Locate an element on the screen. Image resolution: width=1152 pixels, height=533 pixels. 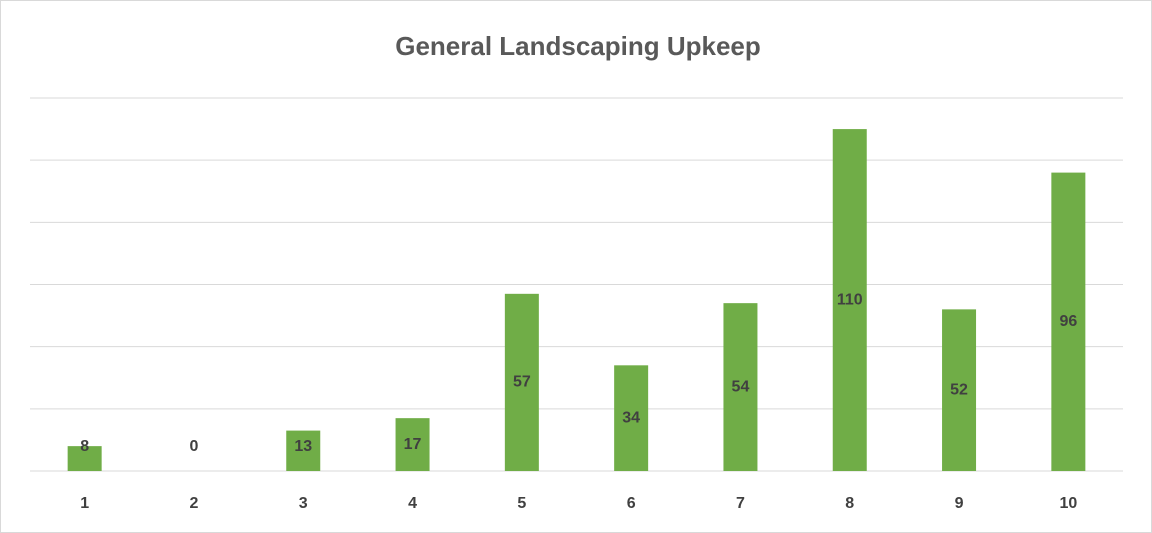
x-tick-label: 2 is located at coordinates (193, 503).